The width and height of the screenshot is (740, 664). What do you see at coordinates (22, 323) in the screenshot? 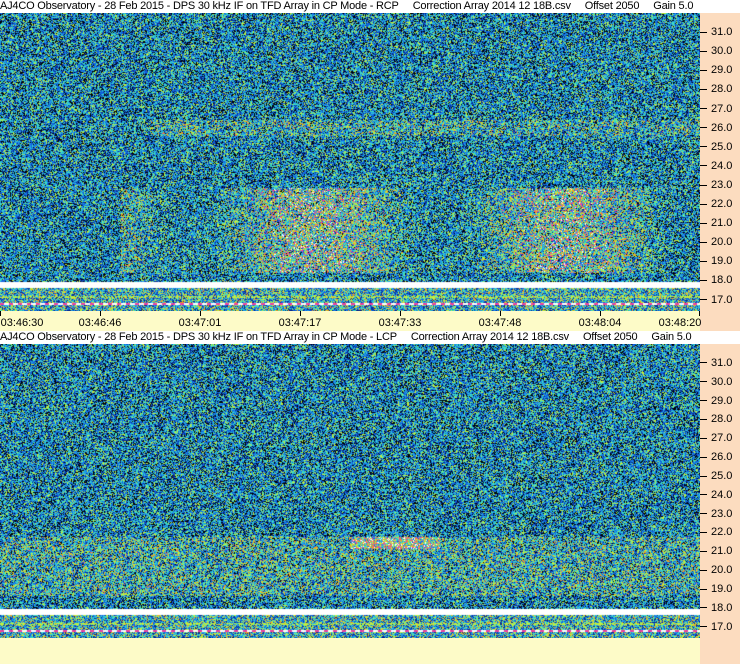
I see `x-tick-label: 03:46:30` at bounding box center [22, 323].